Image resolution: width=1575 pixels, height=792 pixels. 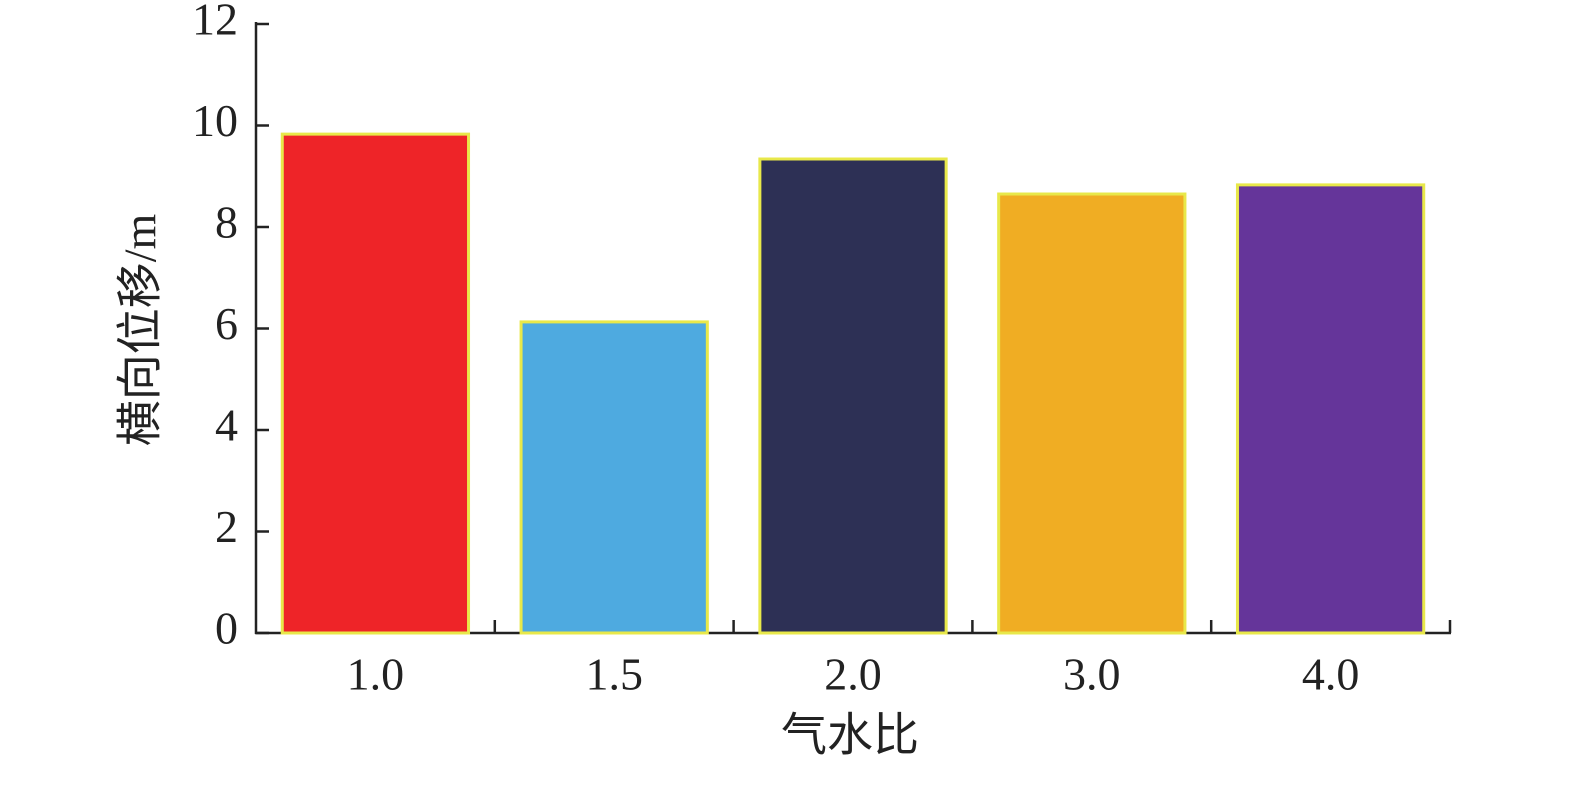 I want to click on y-tick-label: 10, so click(x=215, y=120).